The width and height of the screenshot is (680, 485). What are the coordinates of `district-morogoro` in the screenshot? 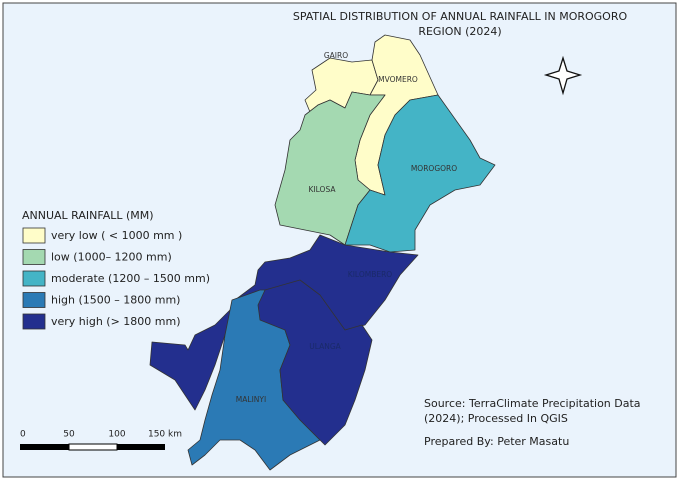 It's located at (420, 173).